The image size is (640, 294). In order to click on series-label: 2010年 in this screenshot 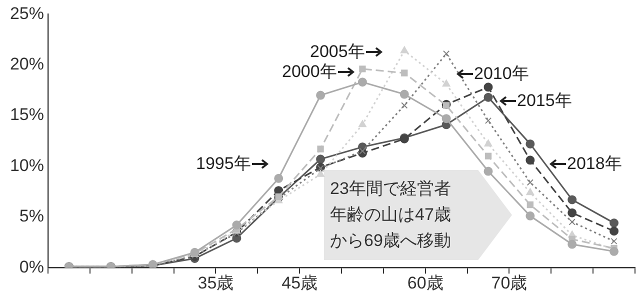, I will do `click(501, 74)`.